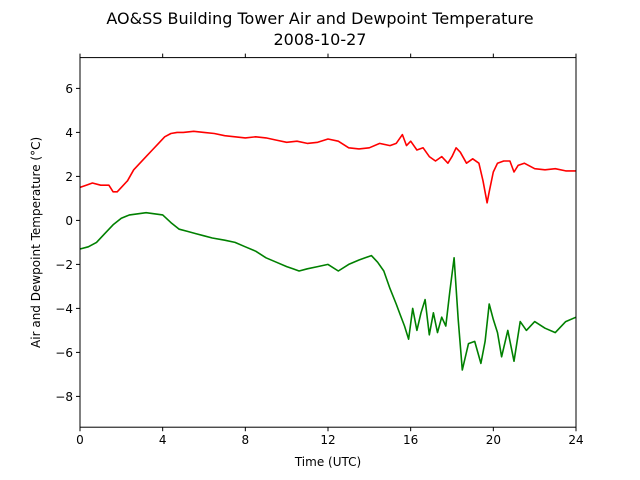 This screenshot has height=480, width=640. I want to click on y-tick-label: −6, so click(64, 353).